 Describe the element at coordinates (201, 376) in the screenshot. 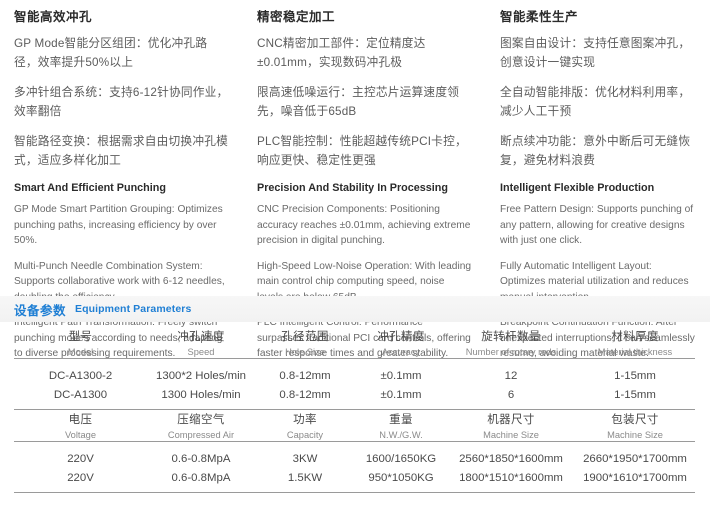

I see `table-cell: 1300*2 Holes/min` at that location.